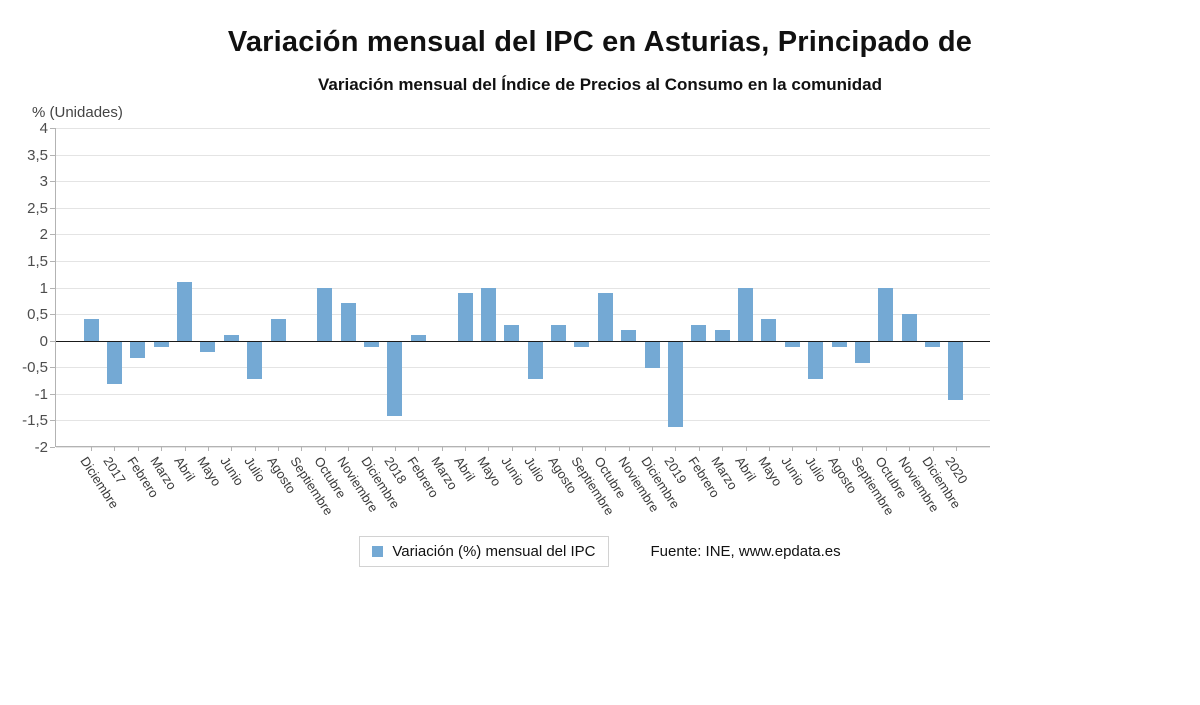 The height and width of the screenshot is (705, 1200). Describe the element at coordinates (378, 551) in the screenshot. I see `legend-swatch-icon` at that location.